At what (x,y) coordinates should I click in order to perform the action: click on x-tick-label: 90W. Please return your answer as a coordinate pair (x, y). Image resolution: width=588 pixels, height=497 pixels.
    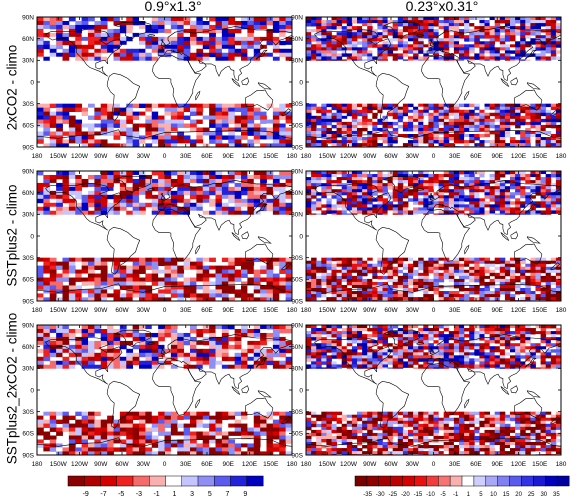
    Looking at the image, I should click on (370, 310).